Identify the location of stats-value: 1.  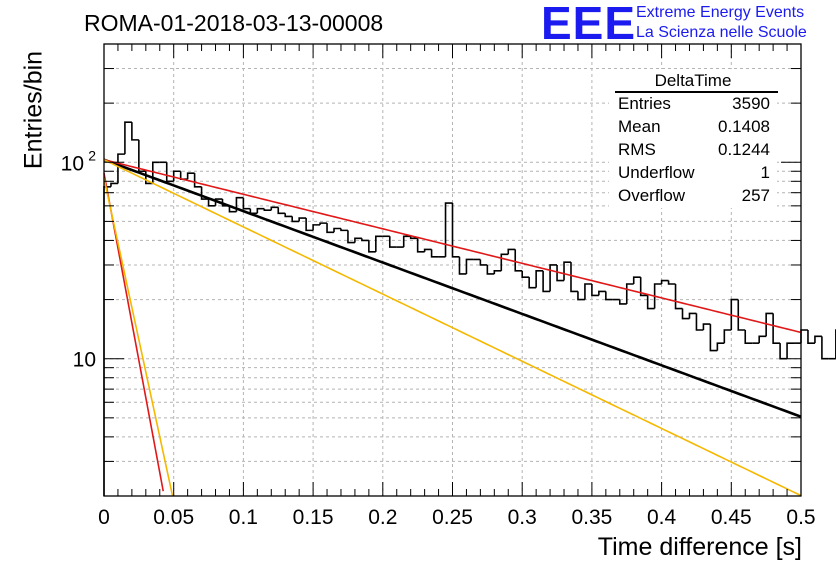
(765, 172).